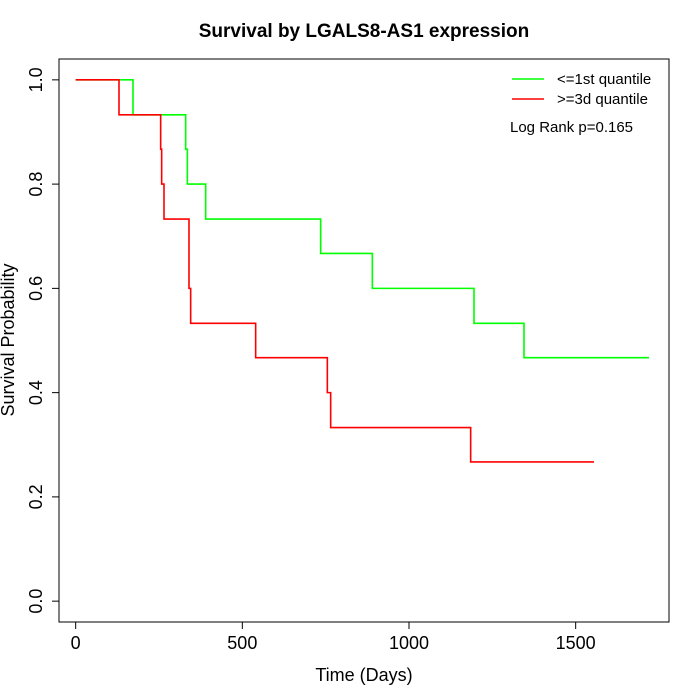 This screenshot has height=700, width=700. What do you see at coordinates (576, 643) in the screenshot?
I see `x-tick-label: 1500` at bounding box center [576, 643].